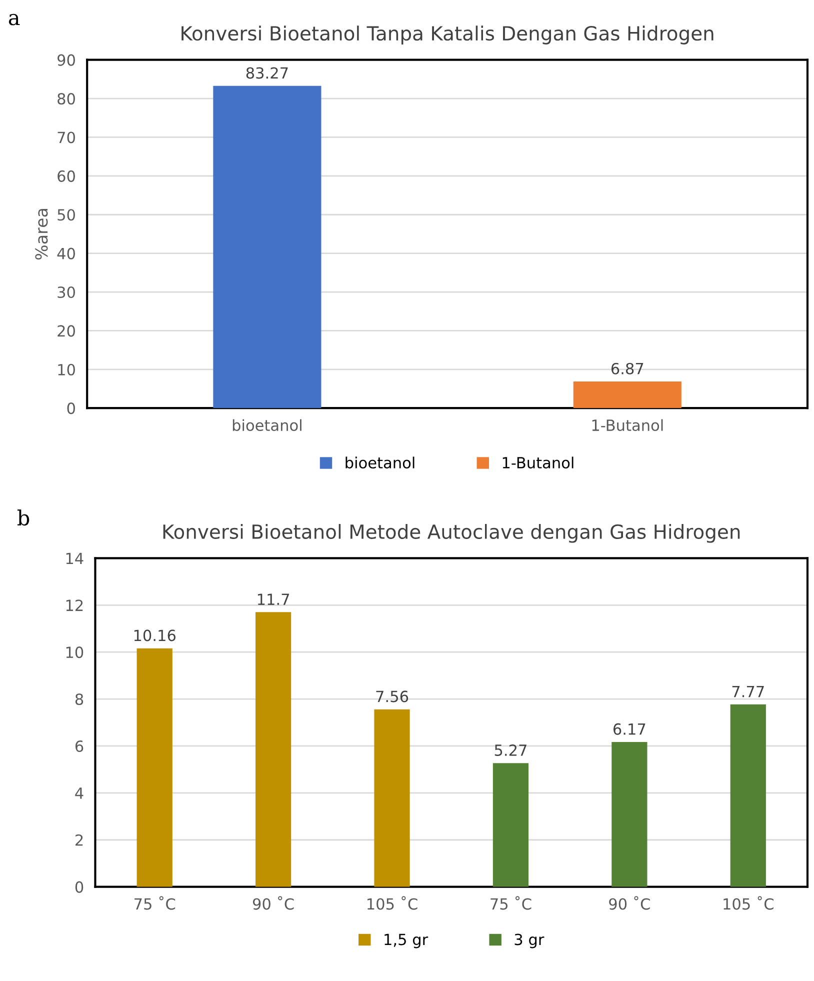 This screenshot has width=814, height=981. I want to click on data-label: 10.16, so click(155, 636).